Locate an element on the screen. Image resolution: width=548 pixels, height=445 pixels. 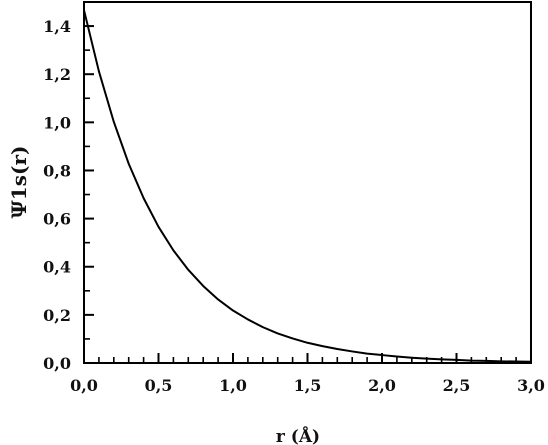
x-tick-label: 0,5 is located at coordinates (159, 385).